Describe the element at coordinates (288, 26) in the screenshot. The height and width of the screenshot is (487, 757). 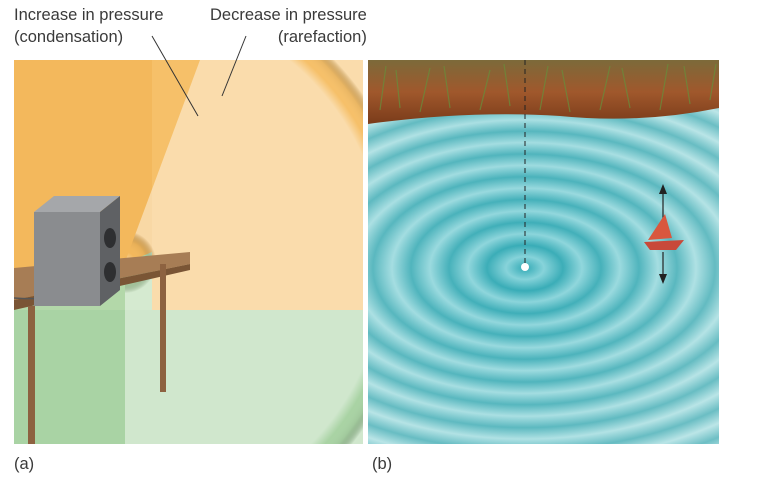
I see `rarefaction-label: Decrease in pressure (rarefaction)` at that location.